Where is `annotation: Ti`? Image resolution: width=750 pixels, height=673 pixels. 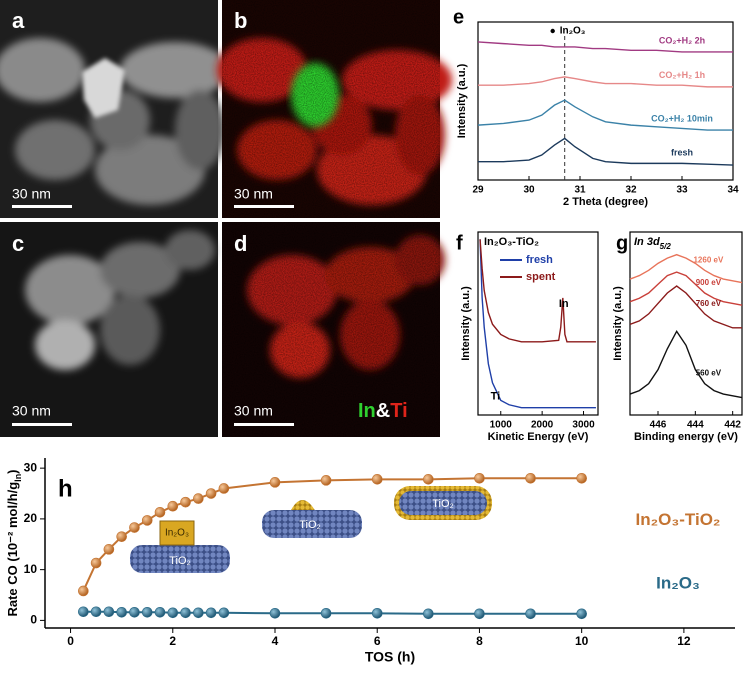
annotation: Ti is located at coordinates (496, 397).